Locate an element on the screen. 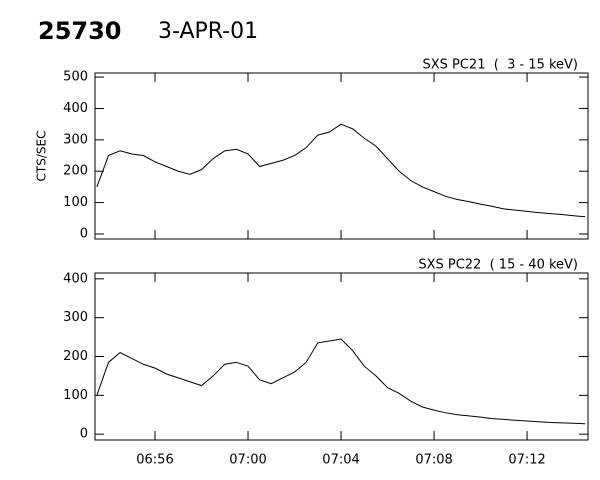  y-tick-label: 500 is located at coordinates (75, 77).